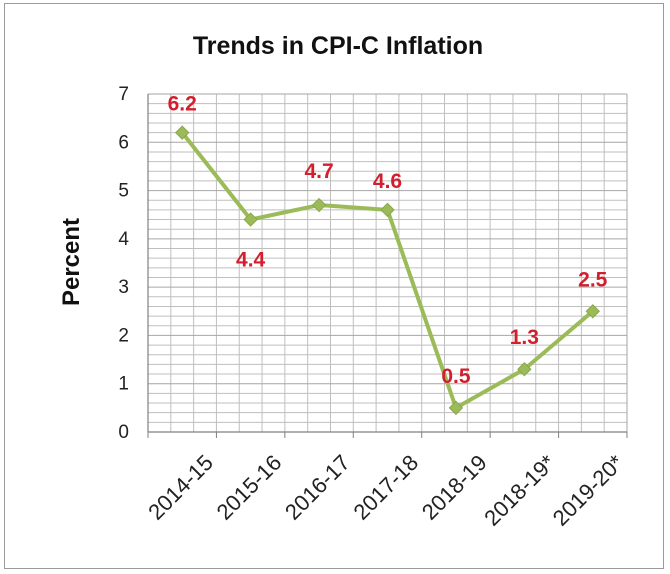  What do you see at coordinates (318, 171) in the screenshot?
I see `data-label: 4.7` at bounding box center [318, 171].